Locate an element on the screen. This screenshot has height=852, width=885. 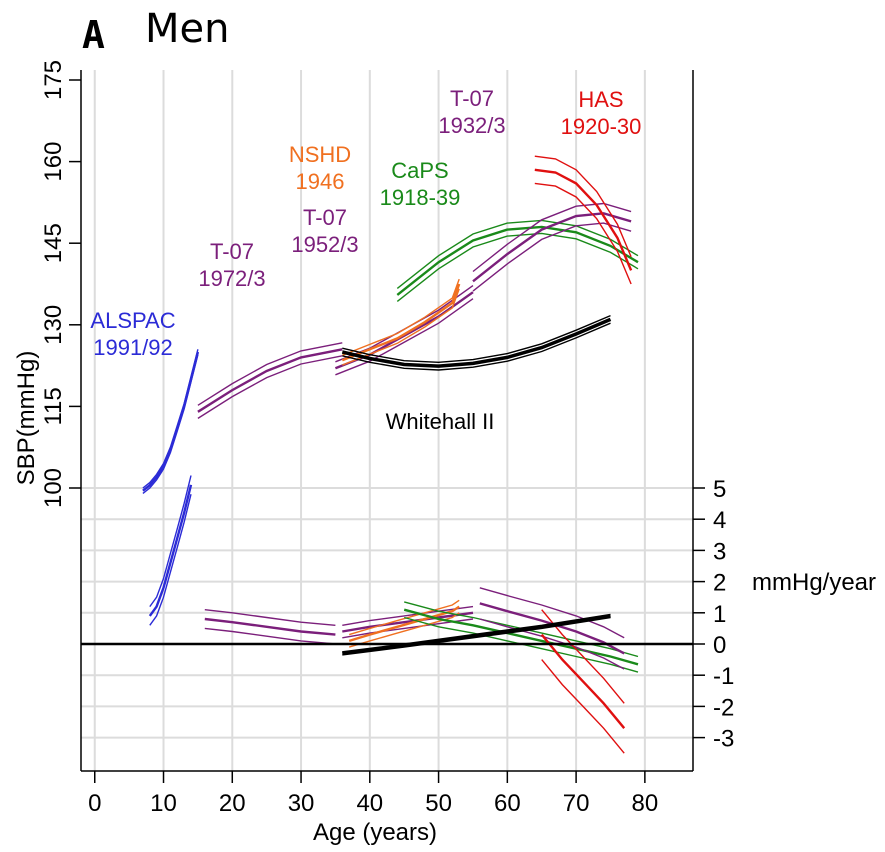
x-tick-label: 10 is located at coordinates (163, 803).